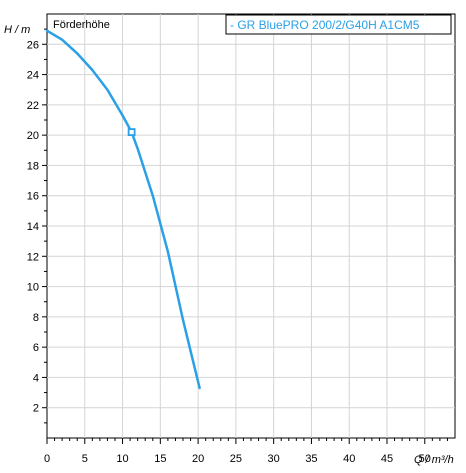 The height and width of the screenshot is (473, 466). I want to click on x-tick-label: 15, so click(160, 459).